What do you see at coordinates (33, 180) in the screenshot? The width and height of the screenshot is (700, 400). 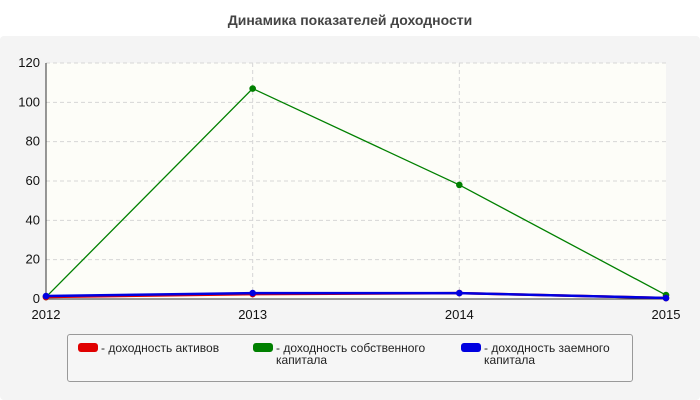 I see `y-tick-label: 60` at bounding box center [33, 180].